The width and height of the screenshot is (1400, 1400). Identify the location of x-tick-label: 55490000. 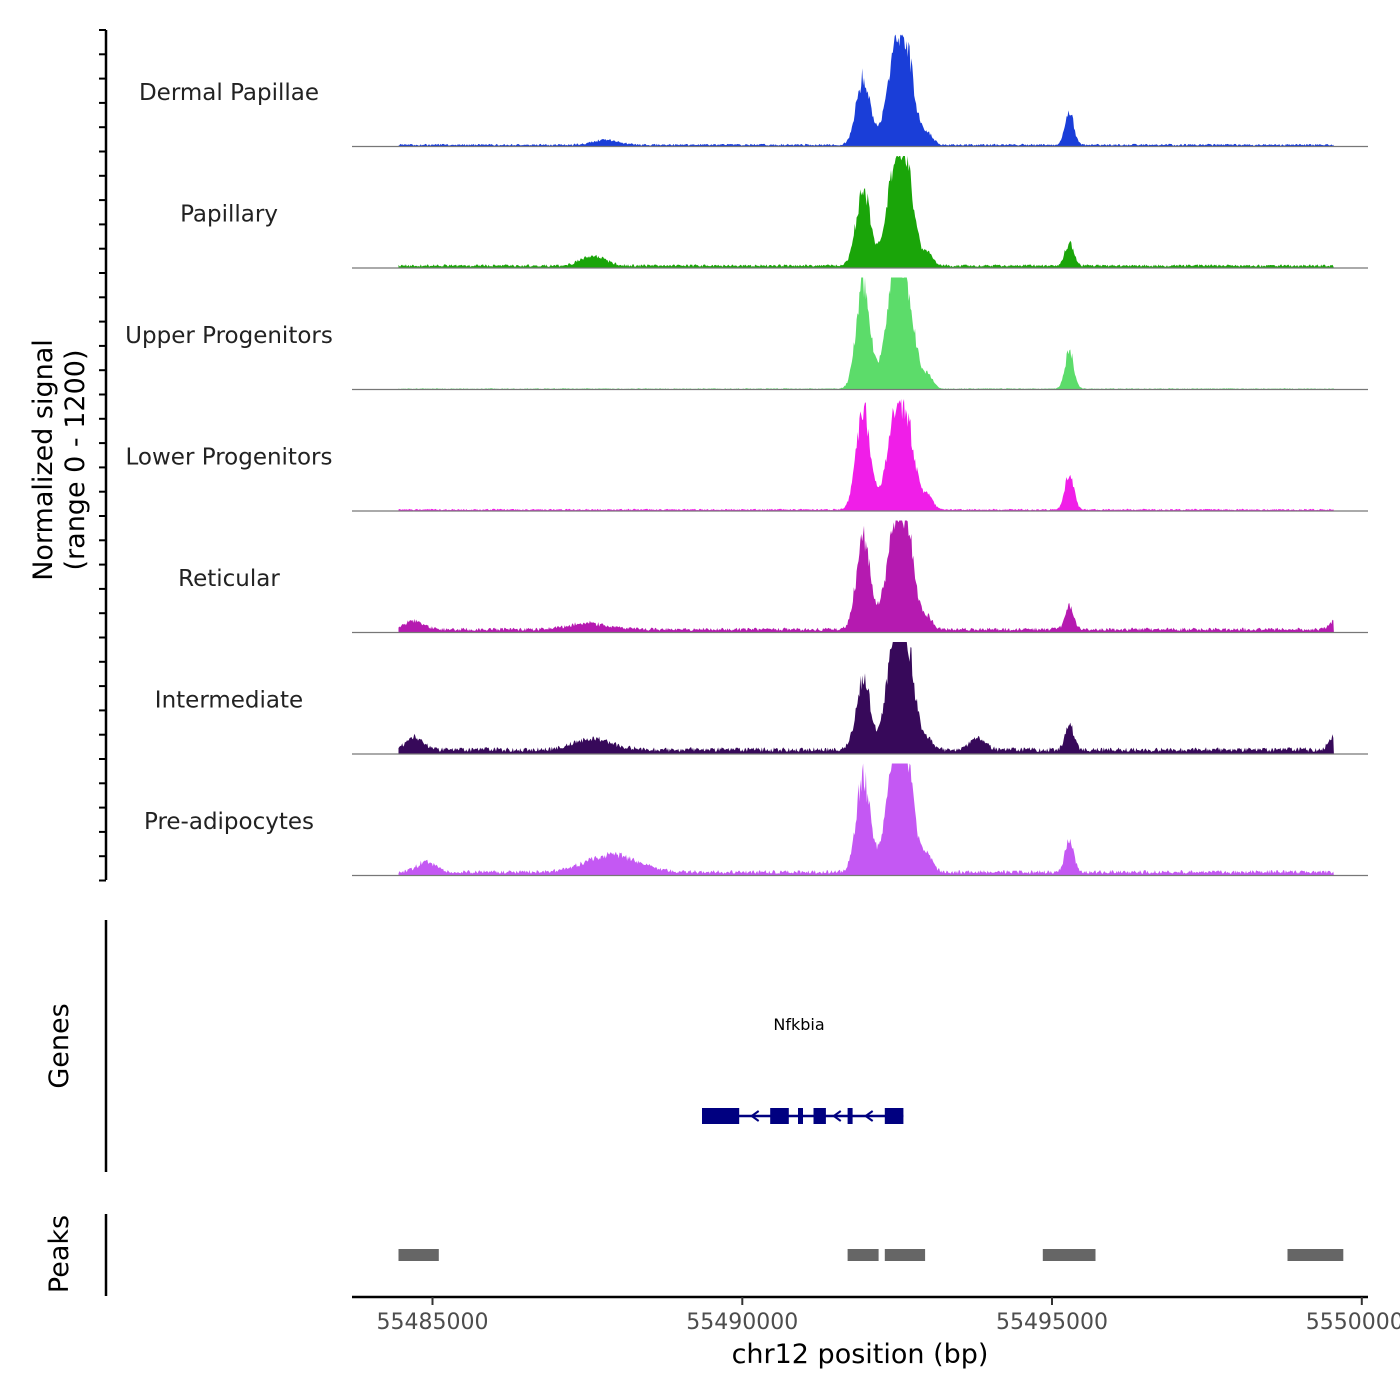
(742, 1322).